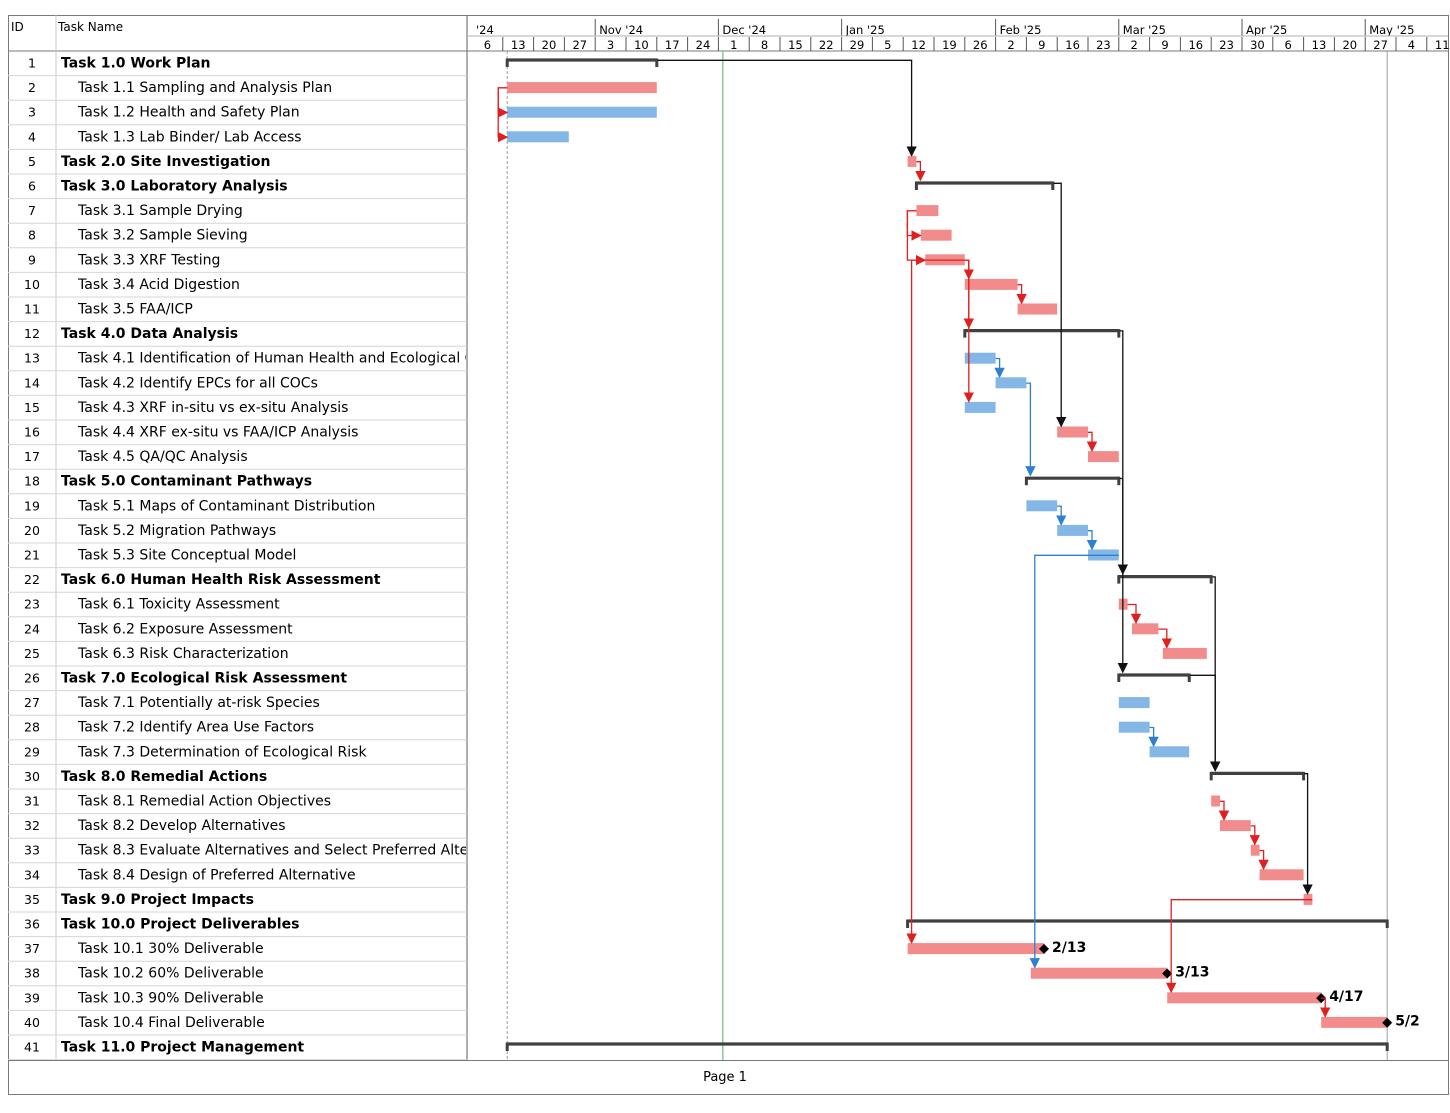 The image size is (1450, 1113). Describe the element at coordinates (32, 825) in the screenshot. I see `task-id-cell: 32` at that location.